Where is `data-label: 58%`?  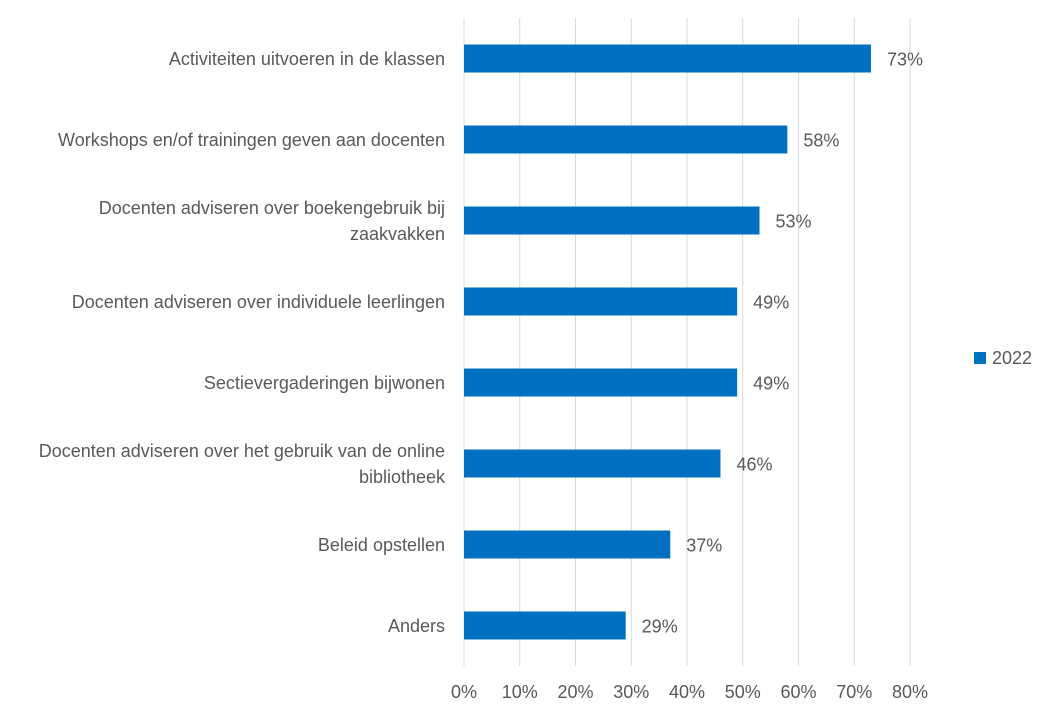 data-label: 58% is located at coordinates (821, 140).